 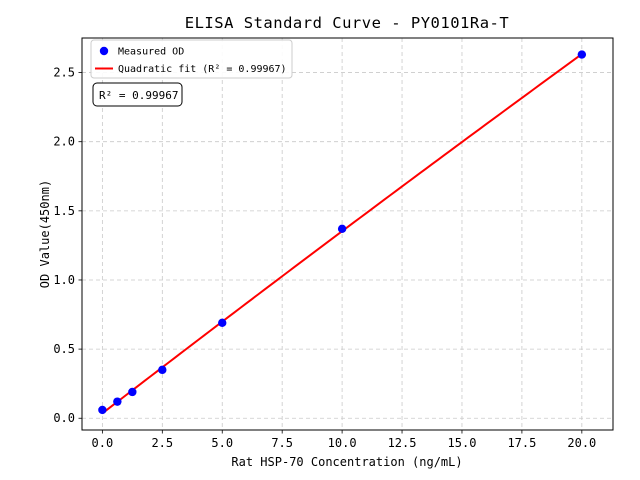 What do you see at coordinates (222, 443) in the screenshot?
I see `x-tick-label: 5.0` at bounding box center [222, 443].